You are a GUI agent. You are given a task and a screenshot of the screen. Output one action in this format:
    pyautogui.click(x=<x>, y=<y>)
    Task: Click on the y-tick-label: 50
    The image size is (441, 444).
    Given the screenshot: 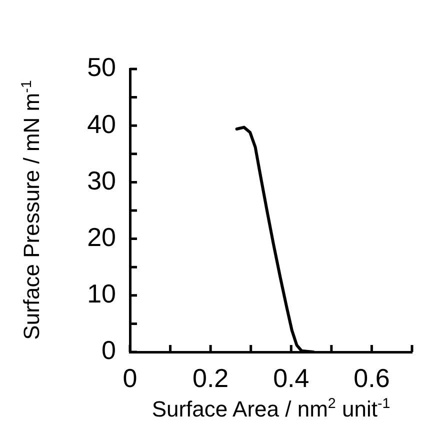 What is the action you would take?
    pyautogui.click(x=101, y=67)
    